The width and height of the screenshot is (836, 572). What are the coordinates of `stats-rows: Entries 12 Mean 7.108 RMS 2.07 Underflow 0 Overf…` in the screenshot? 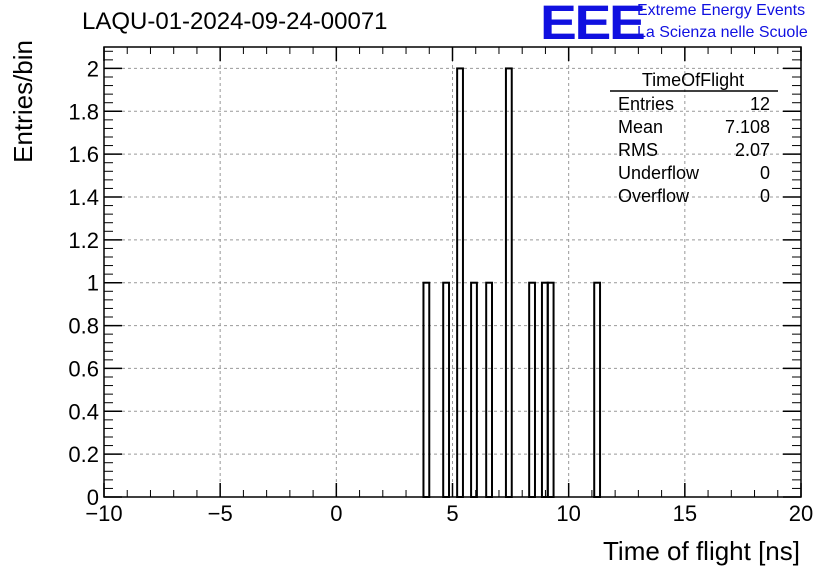 It's located at (694, 150).